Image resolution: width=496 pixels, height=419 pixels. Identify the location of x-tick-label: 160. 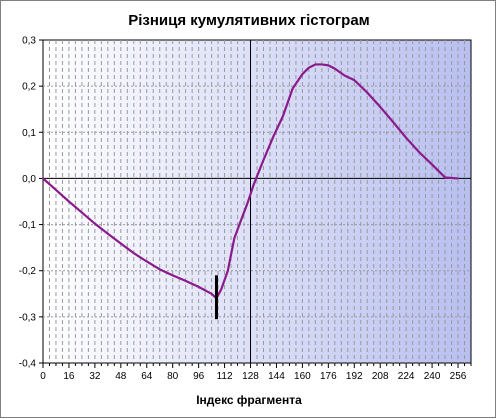
(302, 376).